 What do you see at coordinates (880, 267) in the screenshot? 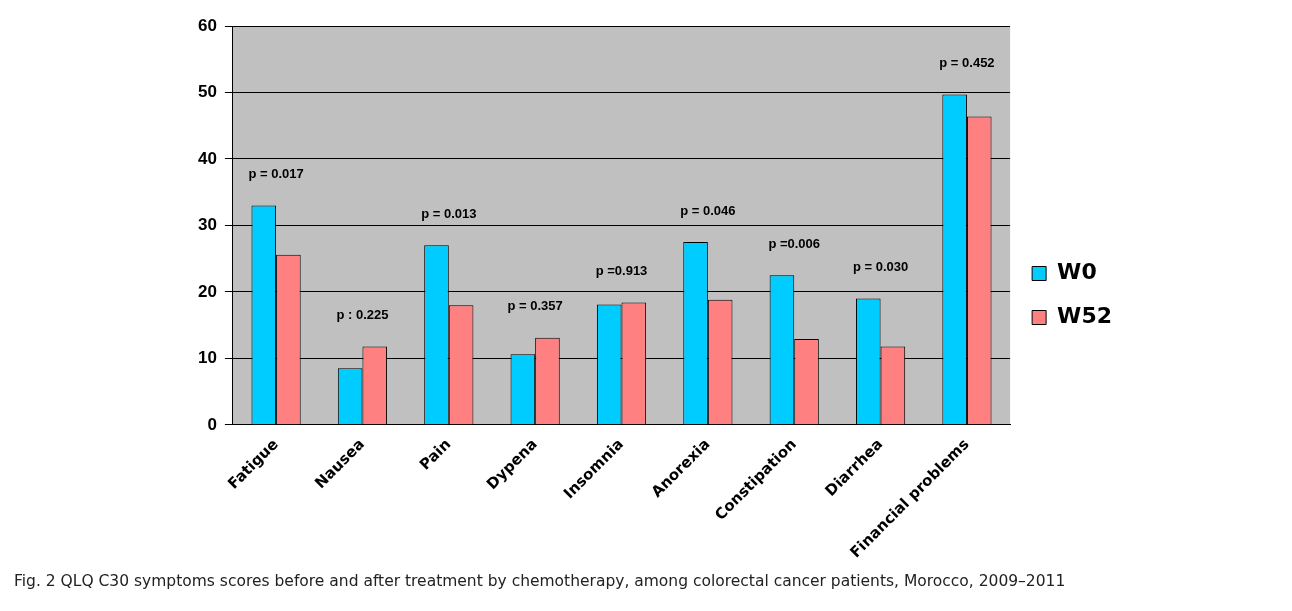
I see `annotation: p = 0.030` at bounding box center [880, 267].